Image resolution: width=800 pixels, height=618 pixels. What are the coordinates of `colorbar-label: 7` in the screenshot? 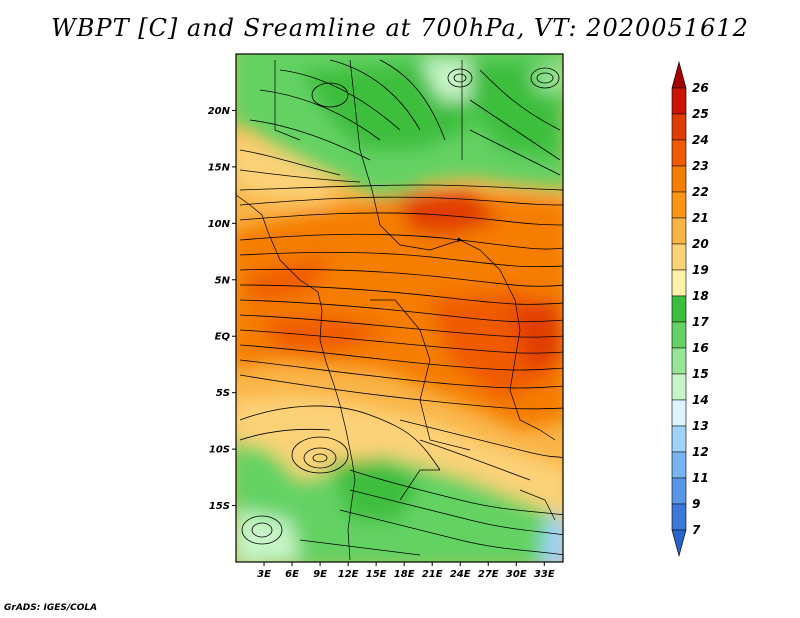 It's located at (696, 530).